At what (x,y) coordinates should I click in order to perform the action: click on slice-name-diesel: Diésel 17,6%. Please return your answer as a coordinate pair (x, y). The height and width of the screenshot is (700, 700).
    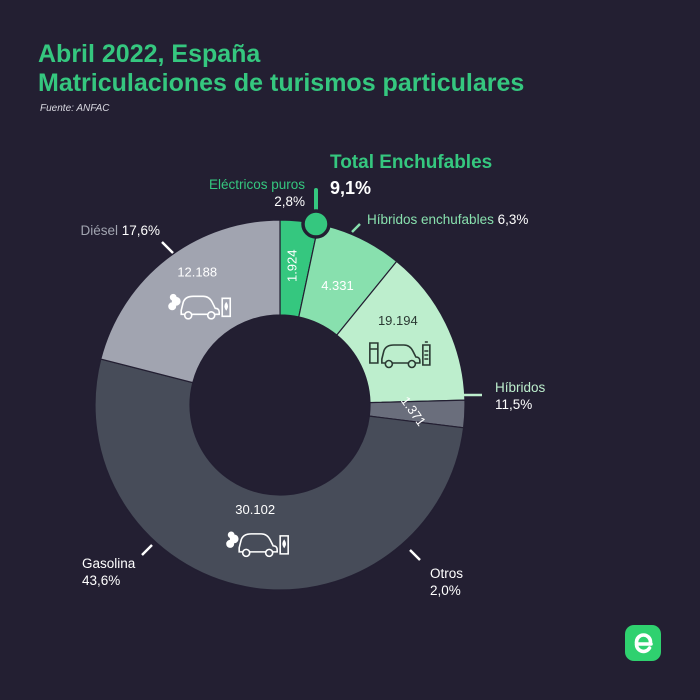
    Looking at the image, I should click on (120, 230).